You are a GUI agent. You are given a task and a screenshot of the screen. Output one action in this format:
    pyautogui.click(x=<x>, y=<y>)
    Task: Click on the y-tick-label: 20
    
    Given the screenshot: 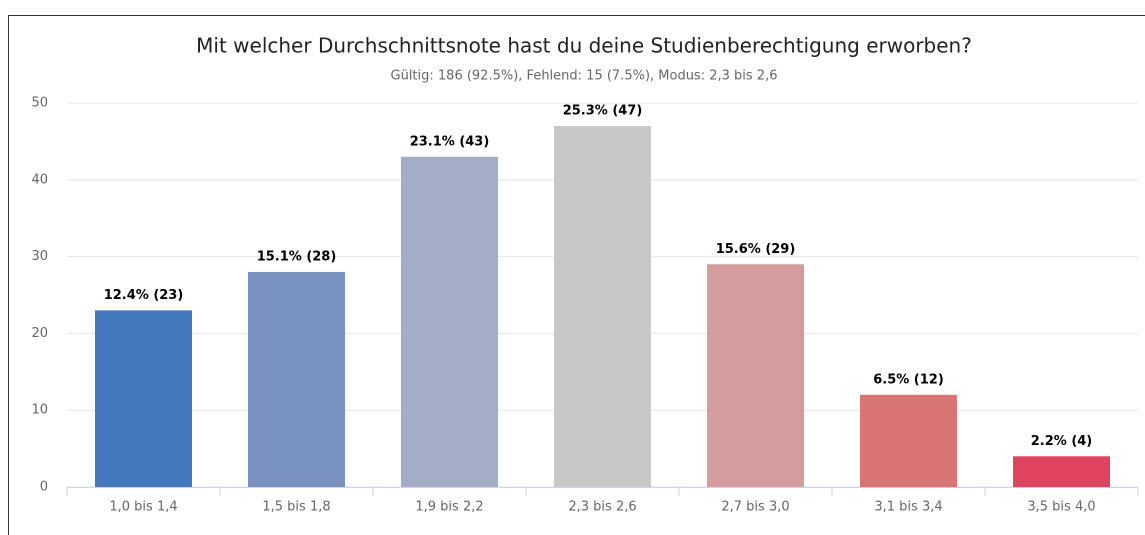 What is the action you would take?
    pyautogui.click(x=39, y=333)
    